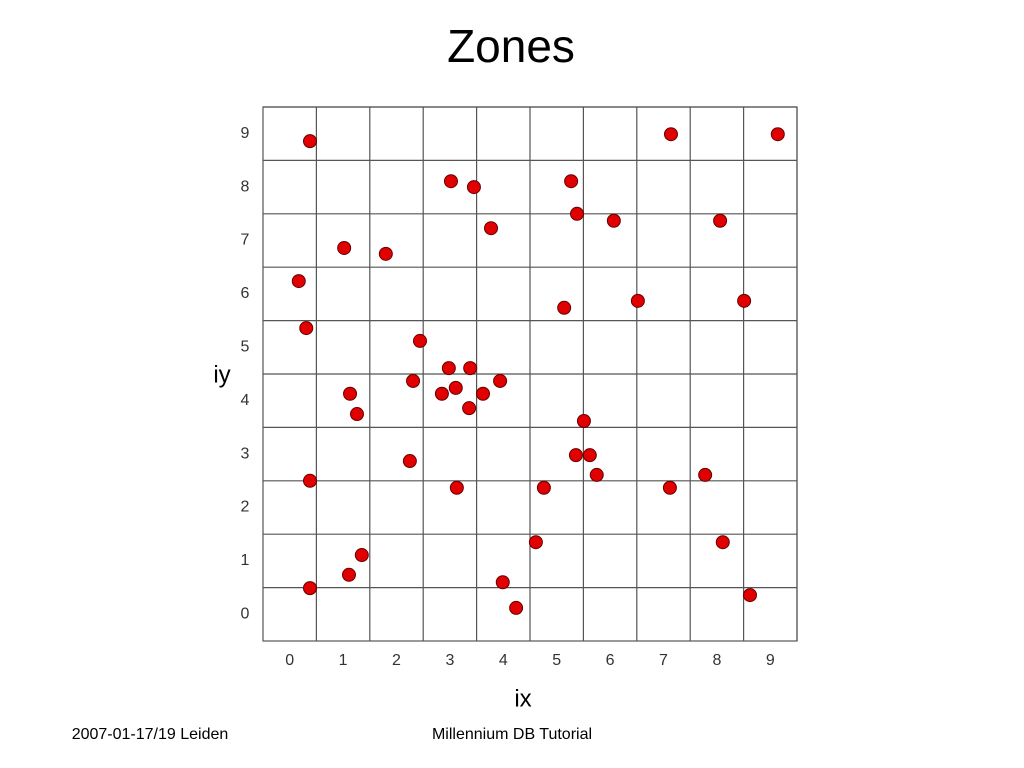 The height and width of the screenshot is (768, 1024). I want to click on x-tick-label: 6, so click(610, 660).